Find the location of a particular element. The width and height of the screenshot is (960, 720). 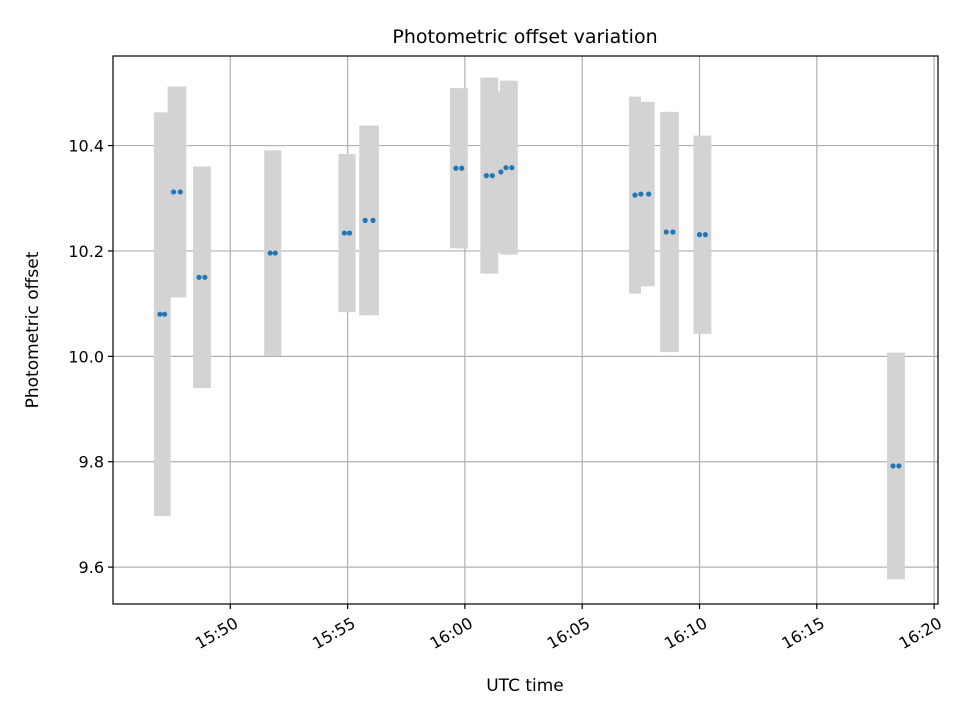

y-axis: 9.6 9.8 10.0 10.2 10.4 is located at coordinates (90, 357).